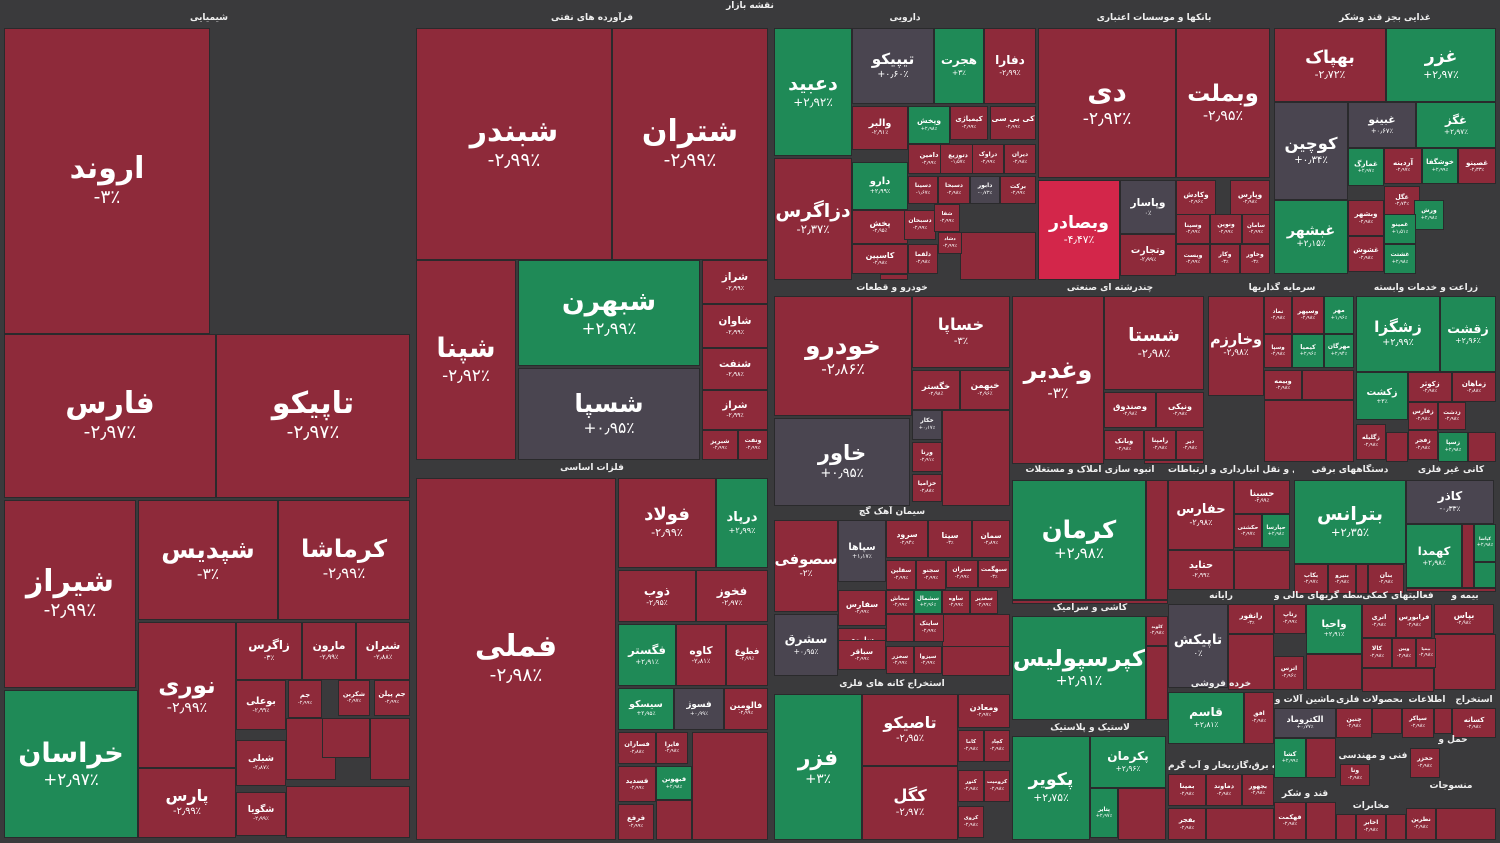 This screenshot has height=843, width=1500. Describe the element at coordinates (1157, 631) in the screenshot. I see `symbol-tile: کلوند -۲٫۹۸٪` at that location.